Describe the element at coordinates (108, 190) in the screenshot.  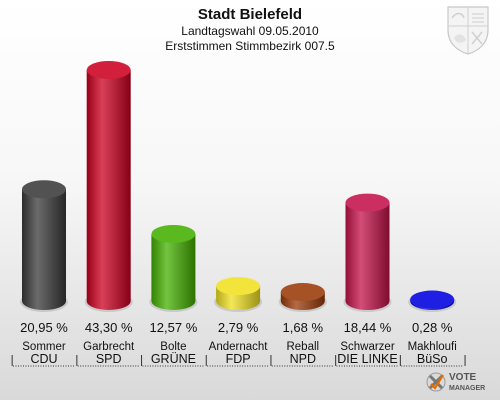
I see `bar-spd` at that location.